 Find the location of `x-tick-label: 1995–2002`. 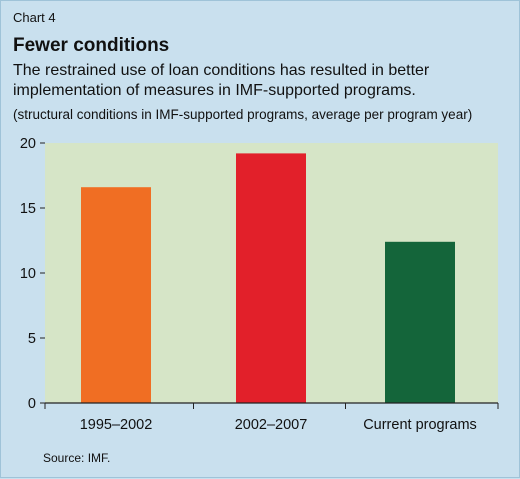

x-tick-label: 1995–2002 is located at coordinates (116, 425).